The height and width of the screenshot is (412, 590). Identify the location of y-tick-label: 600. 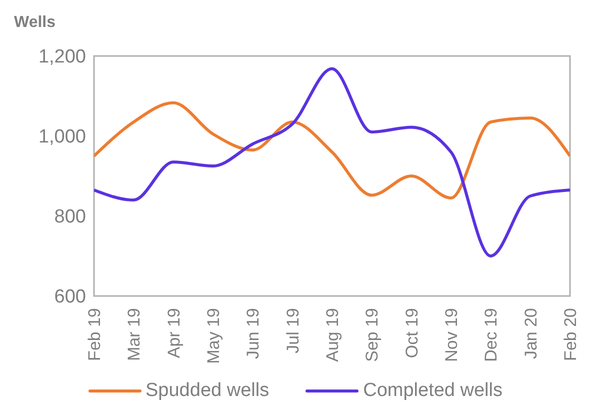
(70, 297).